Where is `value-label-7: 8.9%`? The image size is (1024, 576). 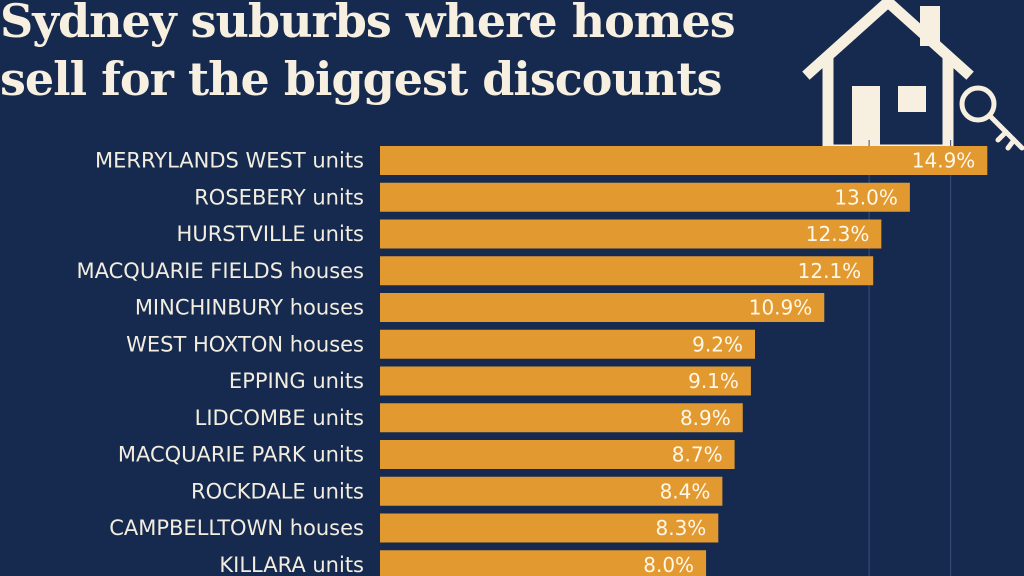
value-label-7: 8.9% is located at coordinates (705, 418).